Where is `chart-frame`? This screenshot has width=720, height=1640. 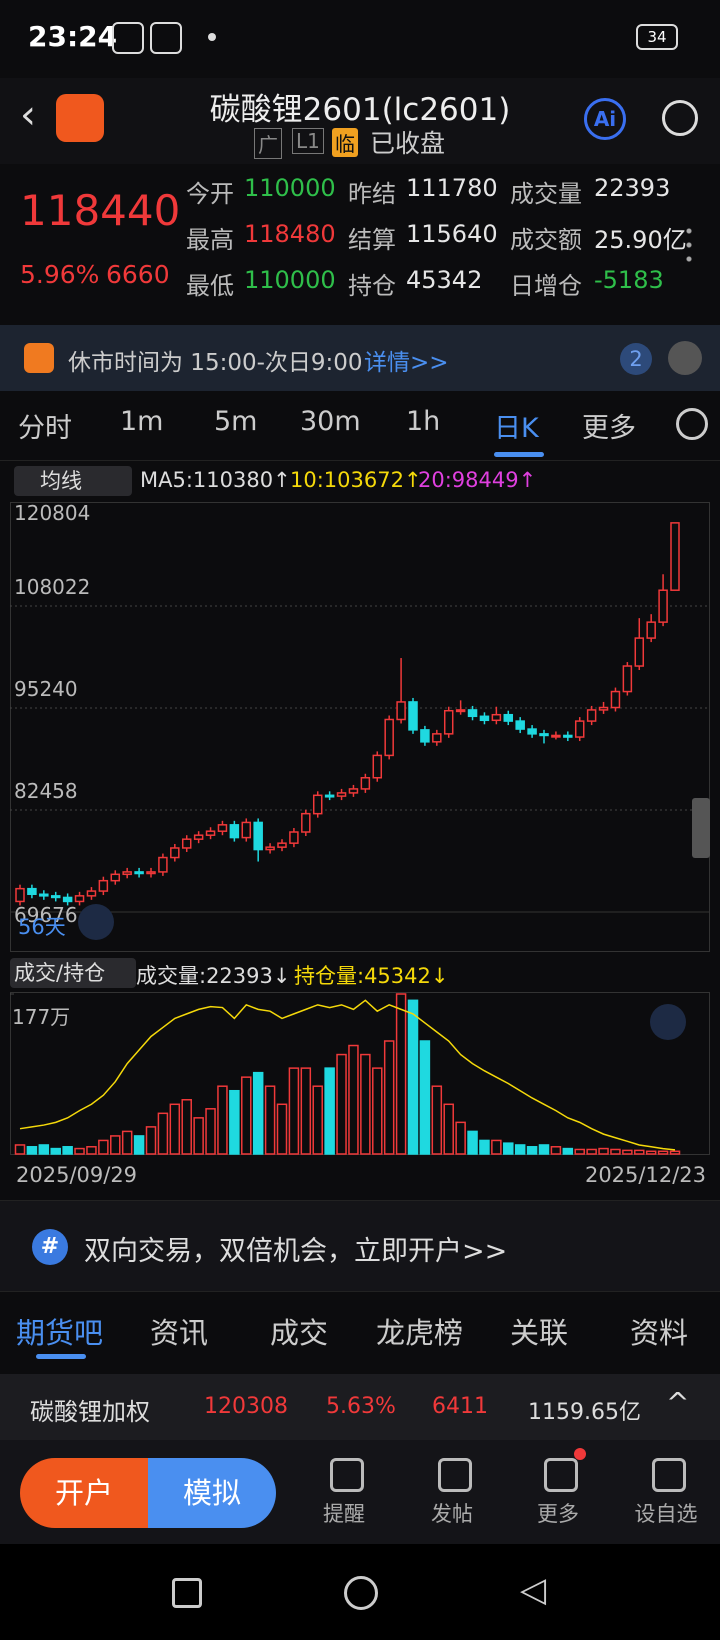
chart-frame is located at coordinates (360, 1073).